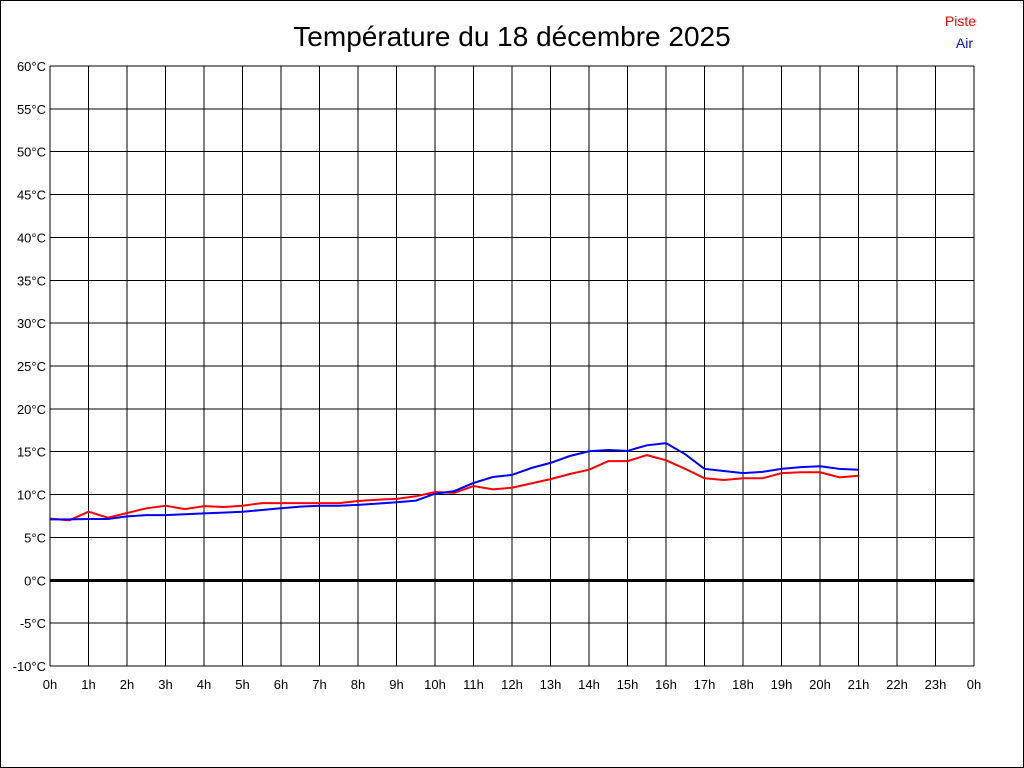  Describe the element at coordinates (820, 684) in the screenshot. I see `x-tick-label: 20h` at that location.